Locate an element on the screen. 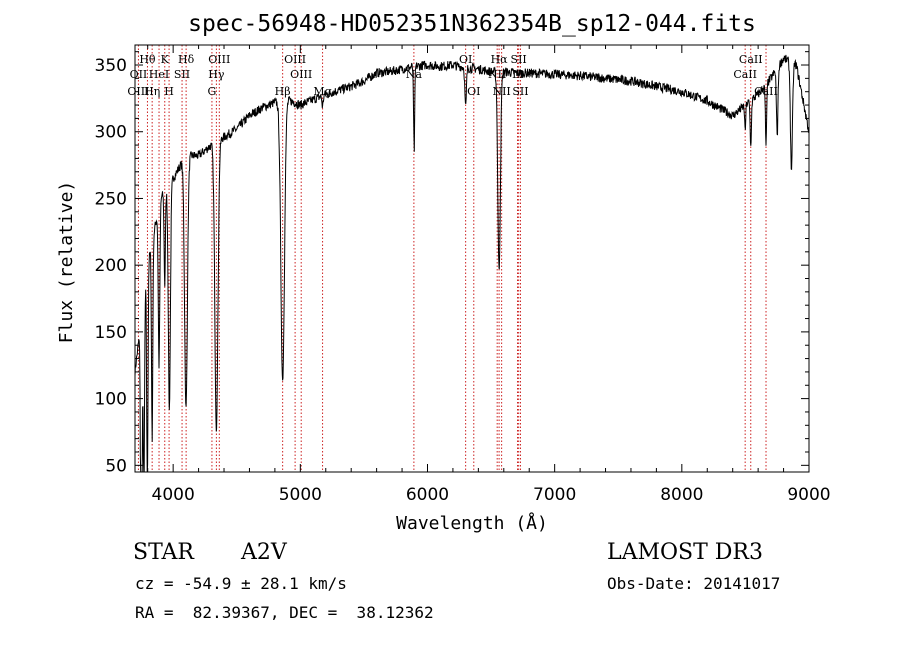  y-tick-label: 300 is located at coordinates (111, 133).